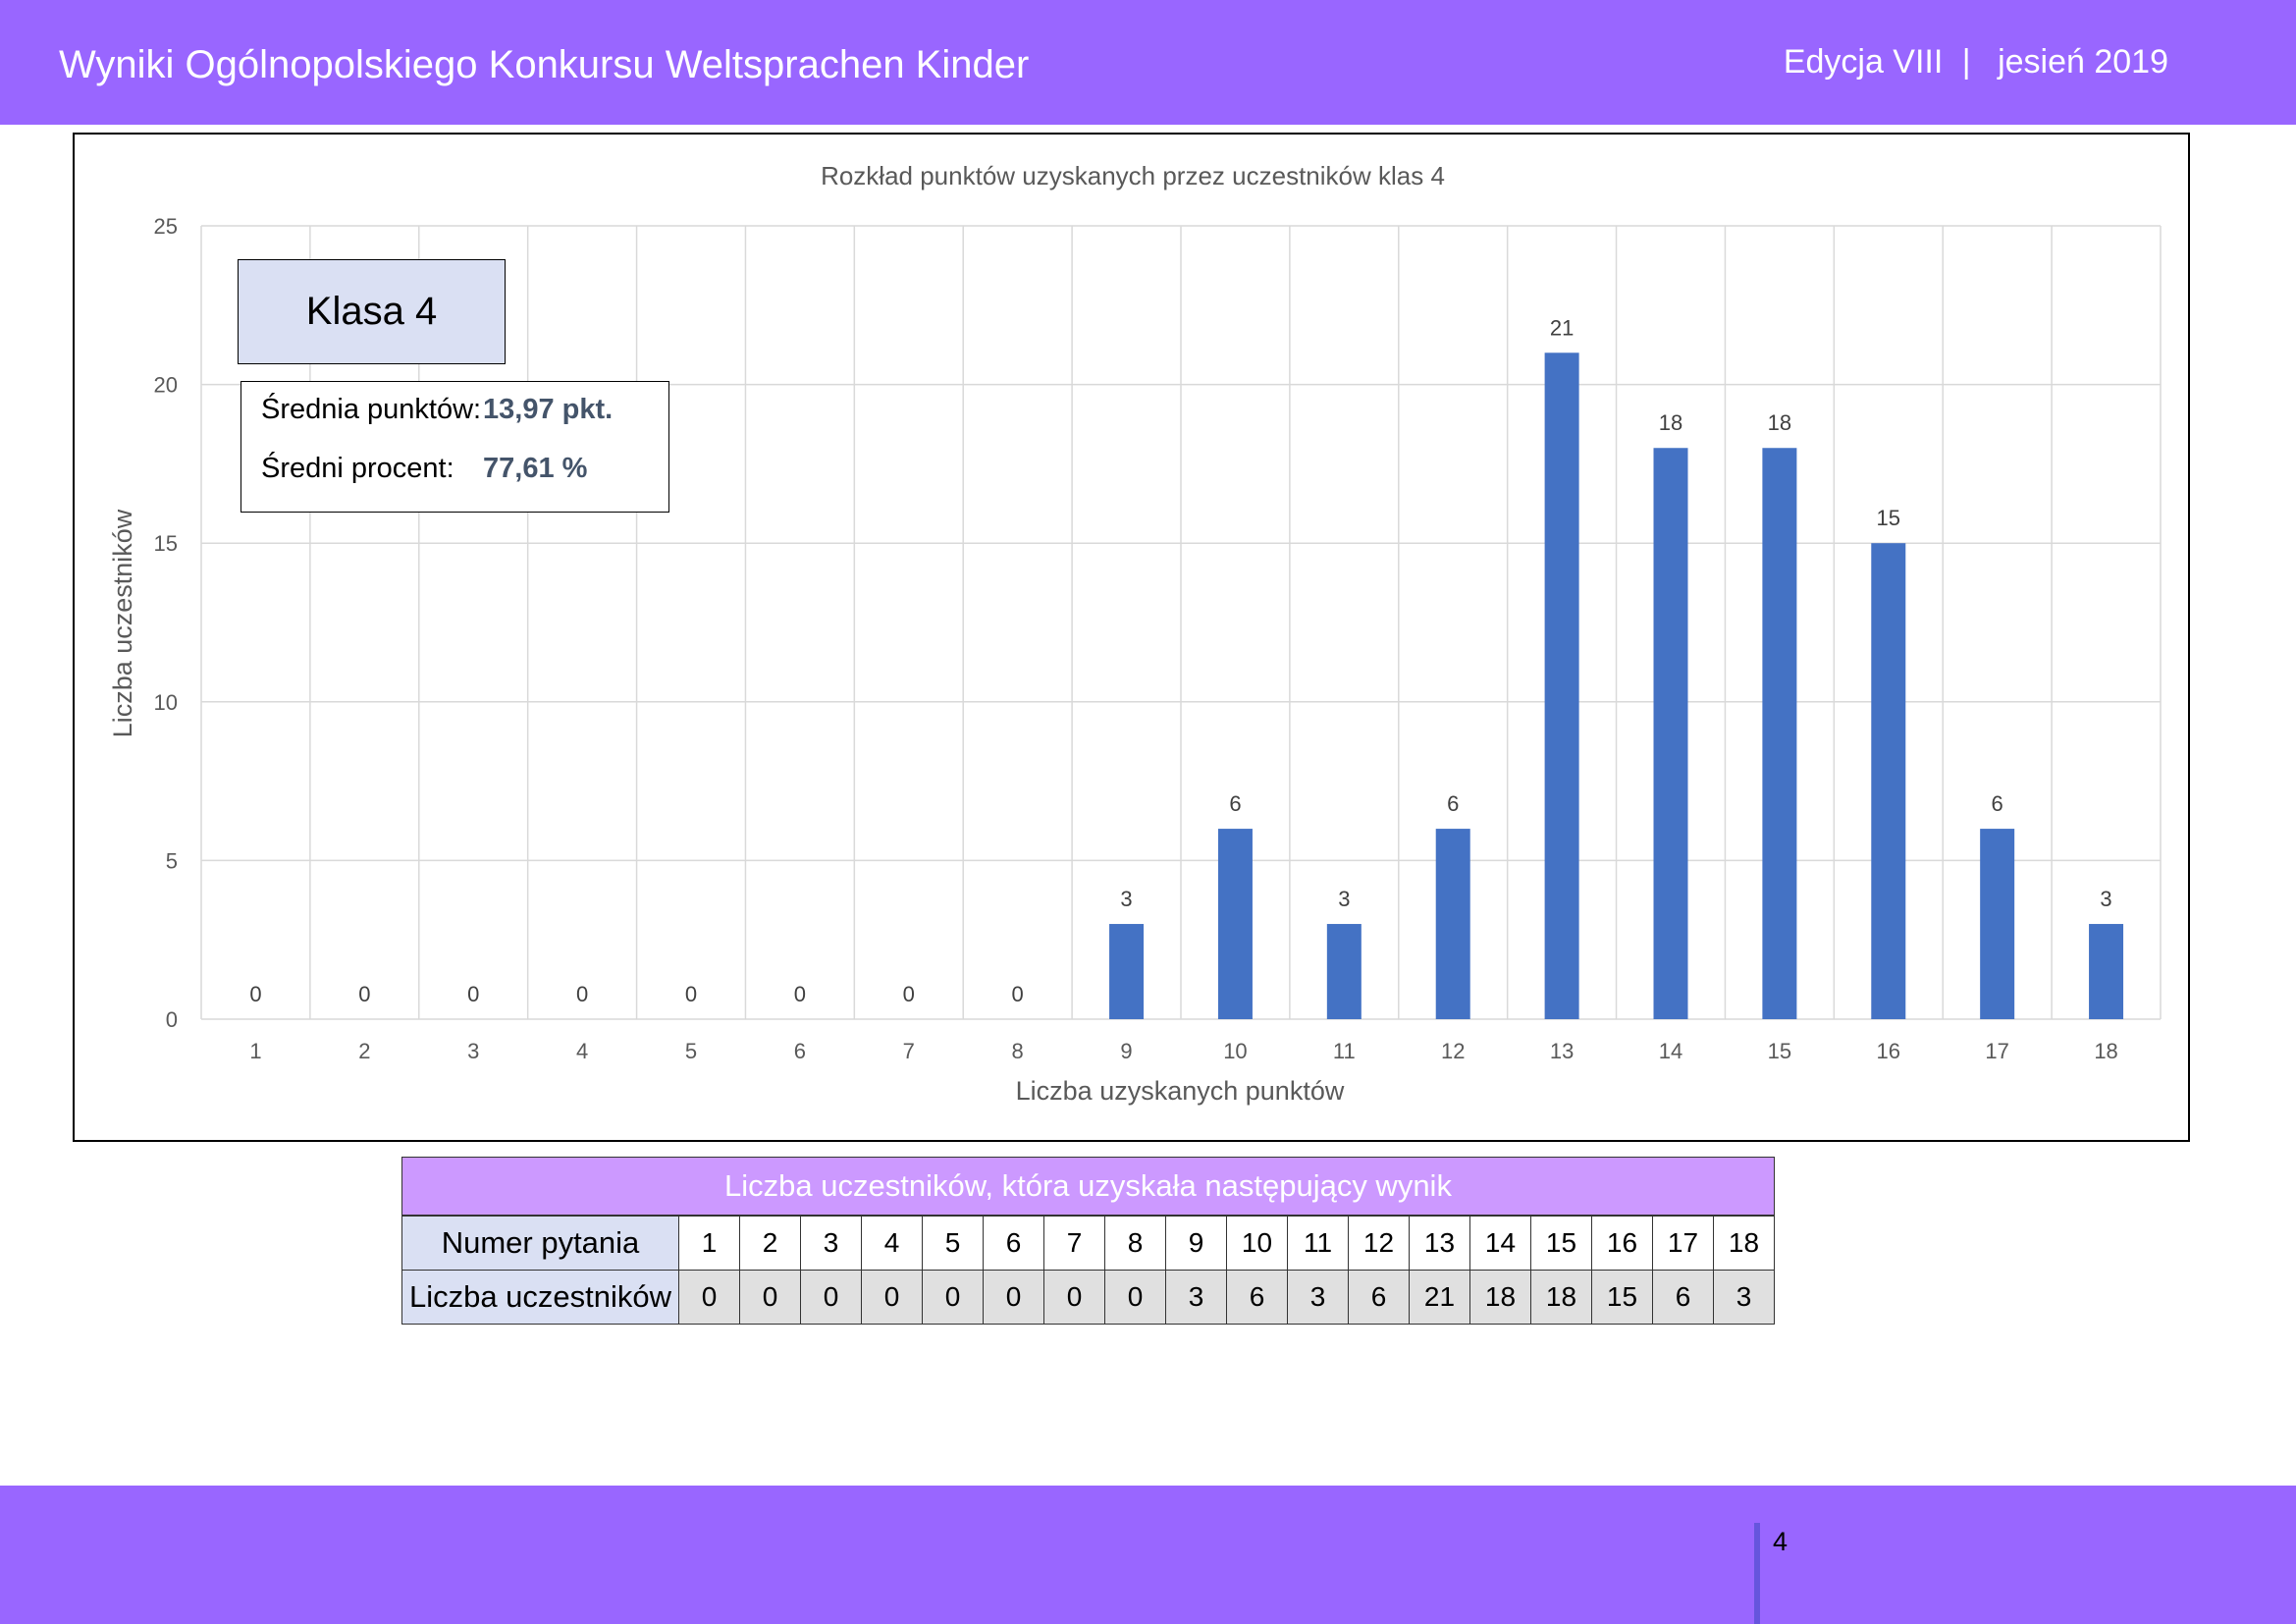 This screenshot has height=1624, width=2296. What do you see at coordinates (800, 1051) in the screenshot?
I see `x-tick-label: 6` at bounding box center [800, 1051].